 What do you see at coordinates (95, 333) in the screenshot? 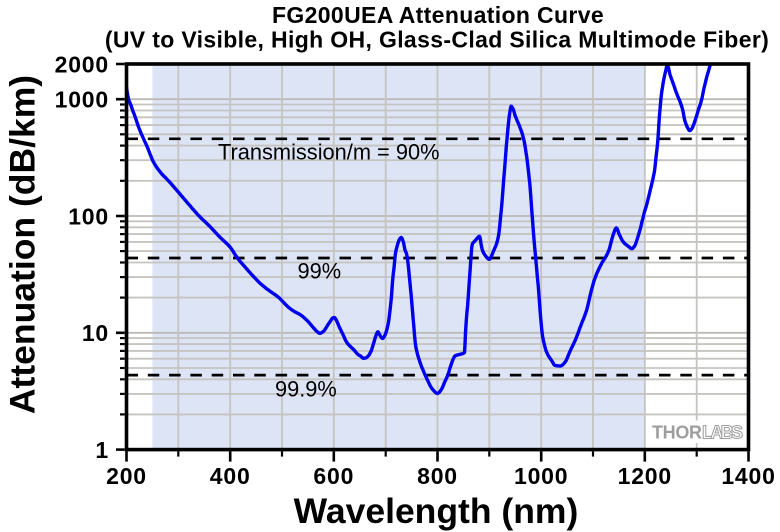
I see `svg-text: 10` at bounding box center [95, 333].